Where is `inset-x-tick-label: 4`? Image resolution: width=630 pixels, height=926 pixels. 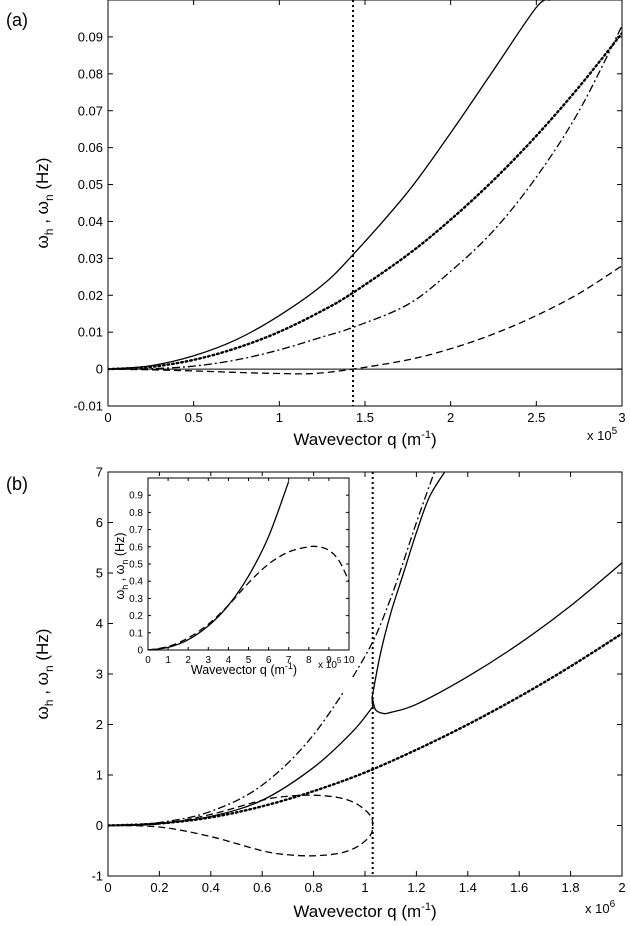 inset-x-tick-label: 4 is located at coordinates (229, 660).